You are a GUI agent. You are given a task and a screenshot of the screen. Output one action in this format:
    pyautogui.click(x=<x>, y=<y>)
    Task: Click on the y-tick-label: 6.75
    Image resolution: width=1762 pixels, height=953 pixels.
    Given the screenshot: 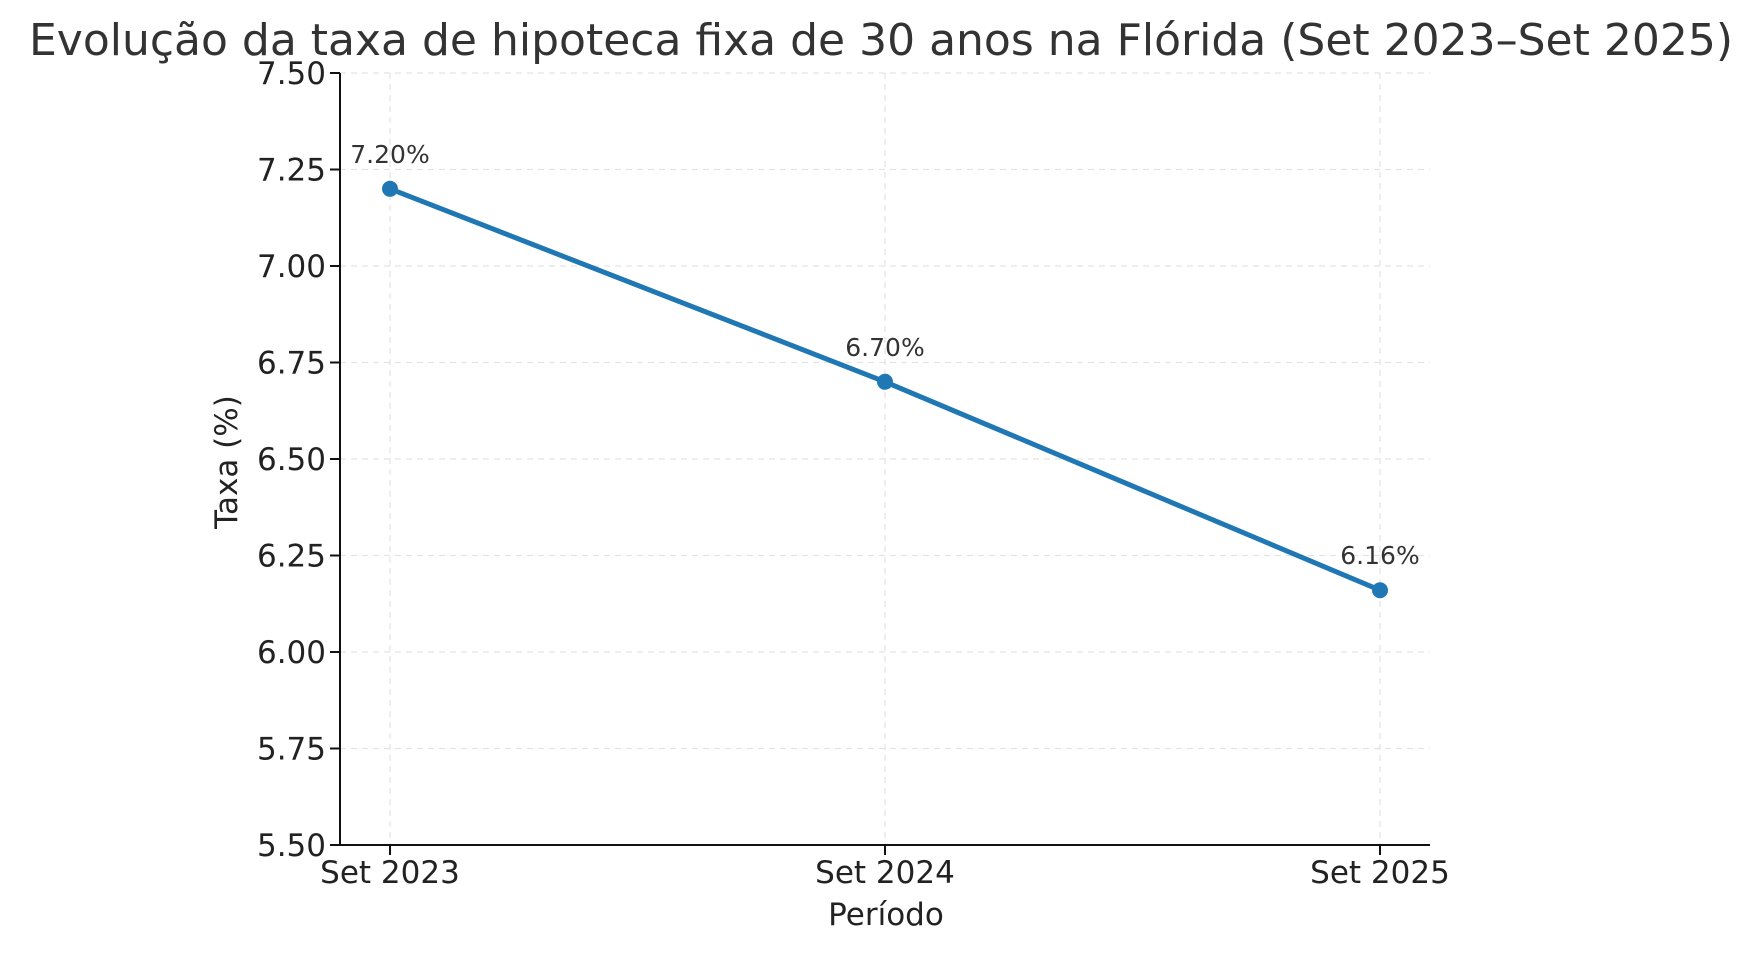 What is the action you would take?
    pyautogui.click(x=291, y=364)
    